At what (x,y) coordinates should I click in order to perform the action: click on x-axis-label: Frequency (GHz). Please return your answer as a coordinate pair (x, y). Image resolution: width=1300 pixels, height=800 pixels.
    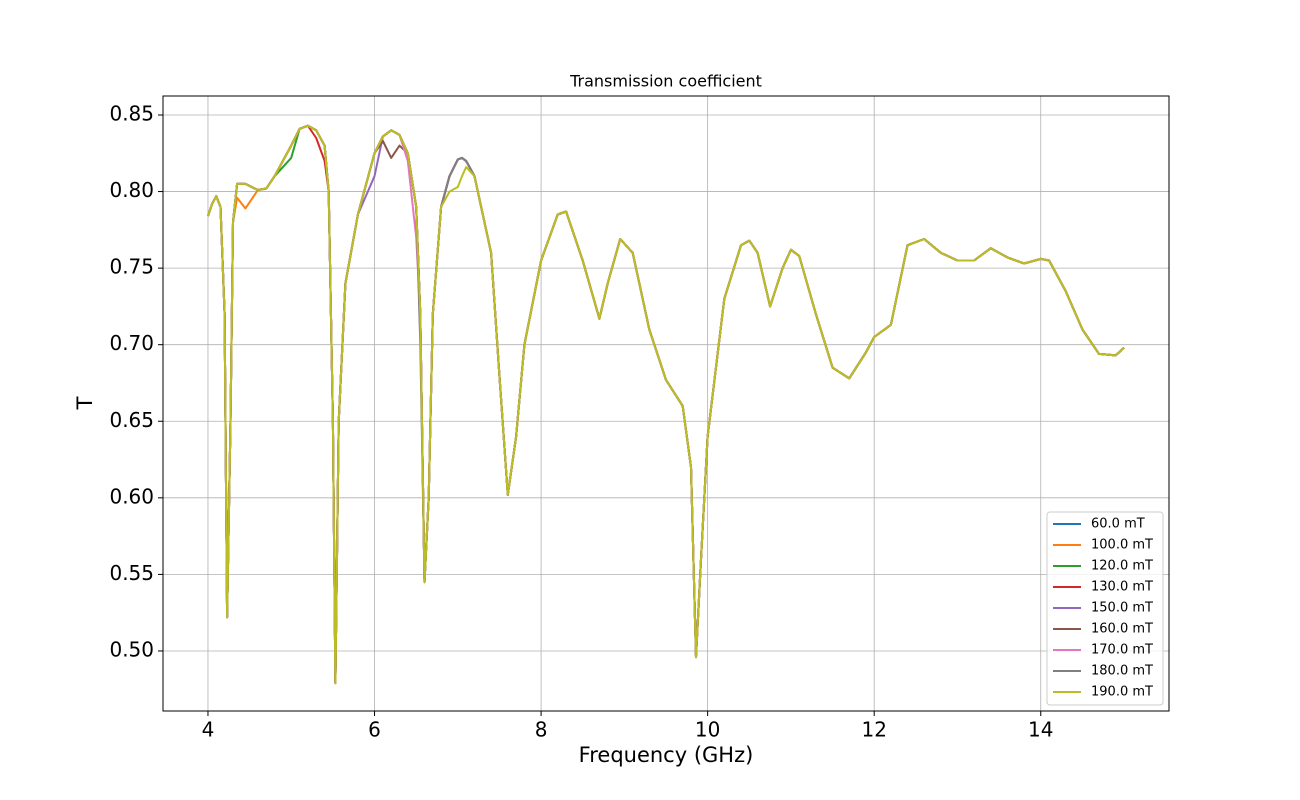
    Looking at the image, I should click on (666, 755).